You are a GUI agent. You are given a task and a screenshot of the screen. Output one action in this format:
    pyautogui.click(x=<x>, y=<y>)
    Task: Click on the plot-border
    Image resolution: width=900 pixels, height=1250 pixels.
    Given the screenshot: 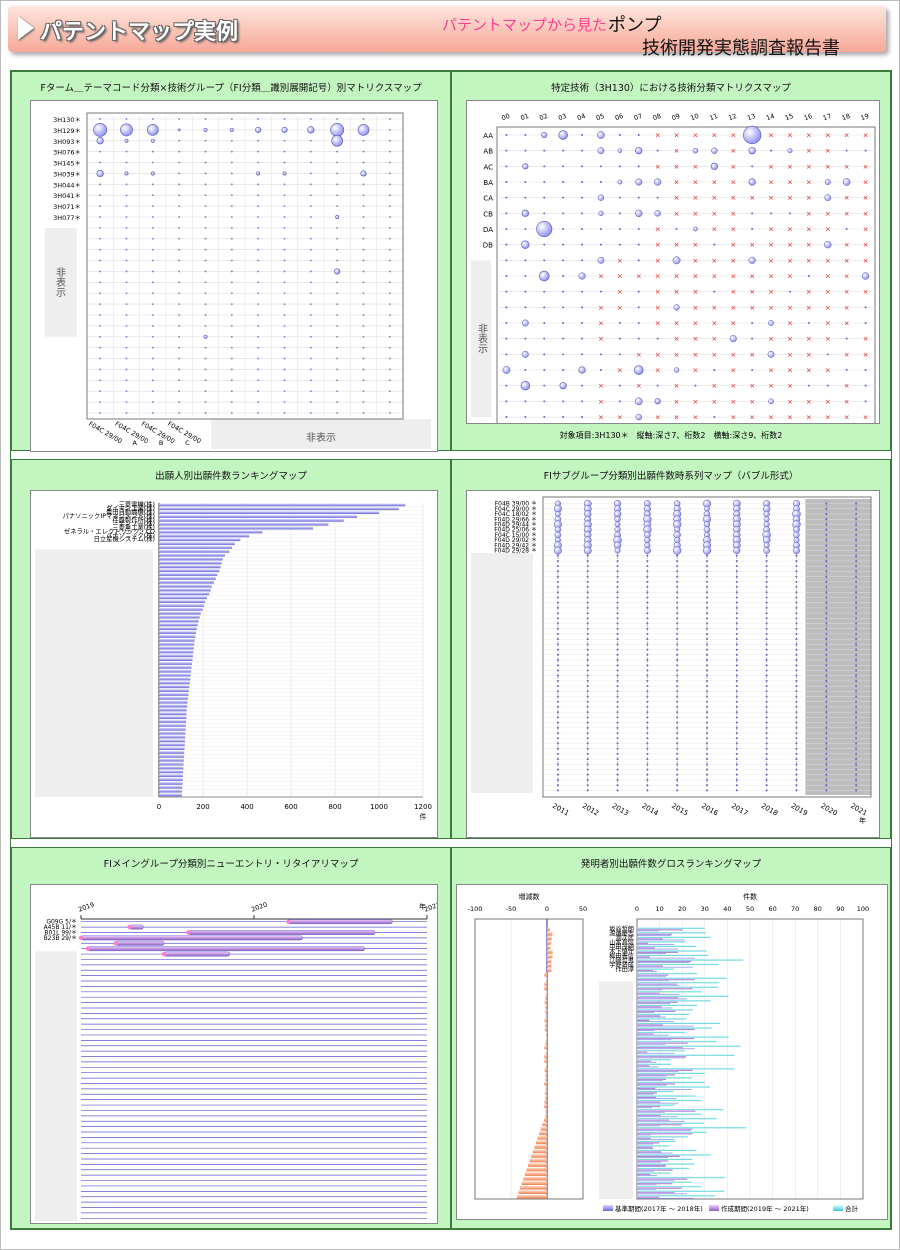 What is the action you would take?
    pyautogui.click(x=245, y=266)
    